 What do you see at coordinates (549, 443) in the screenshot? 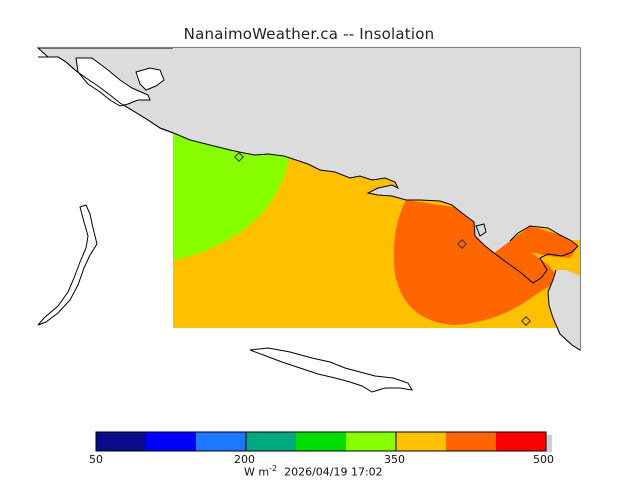
I see `colorbar-shadow` at bounding box center [549, 443].